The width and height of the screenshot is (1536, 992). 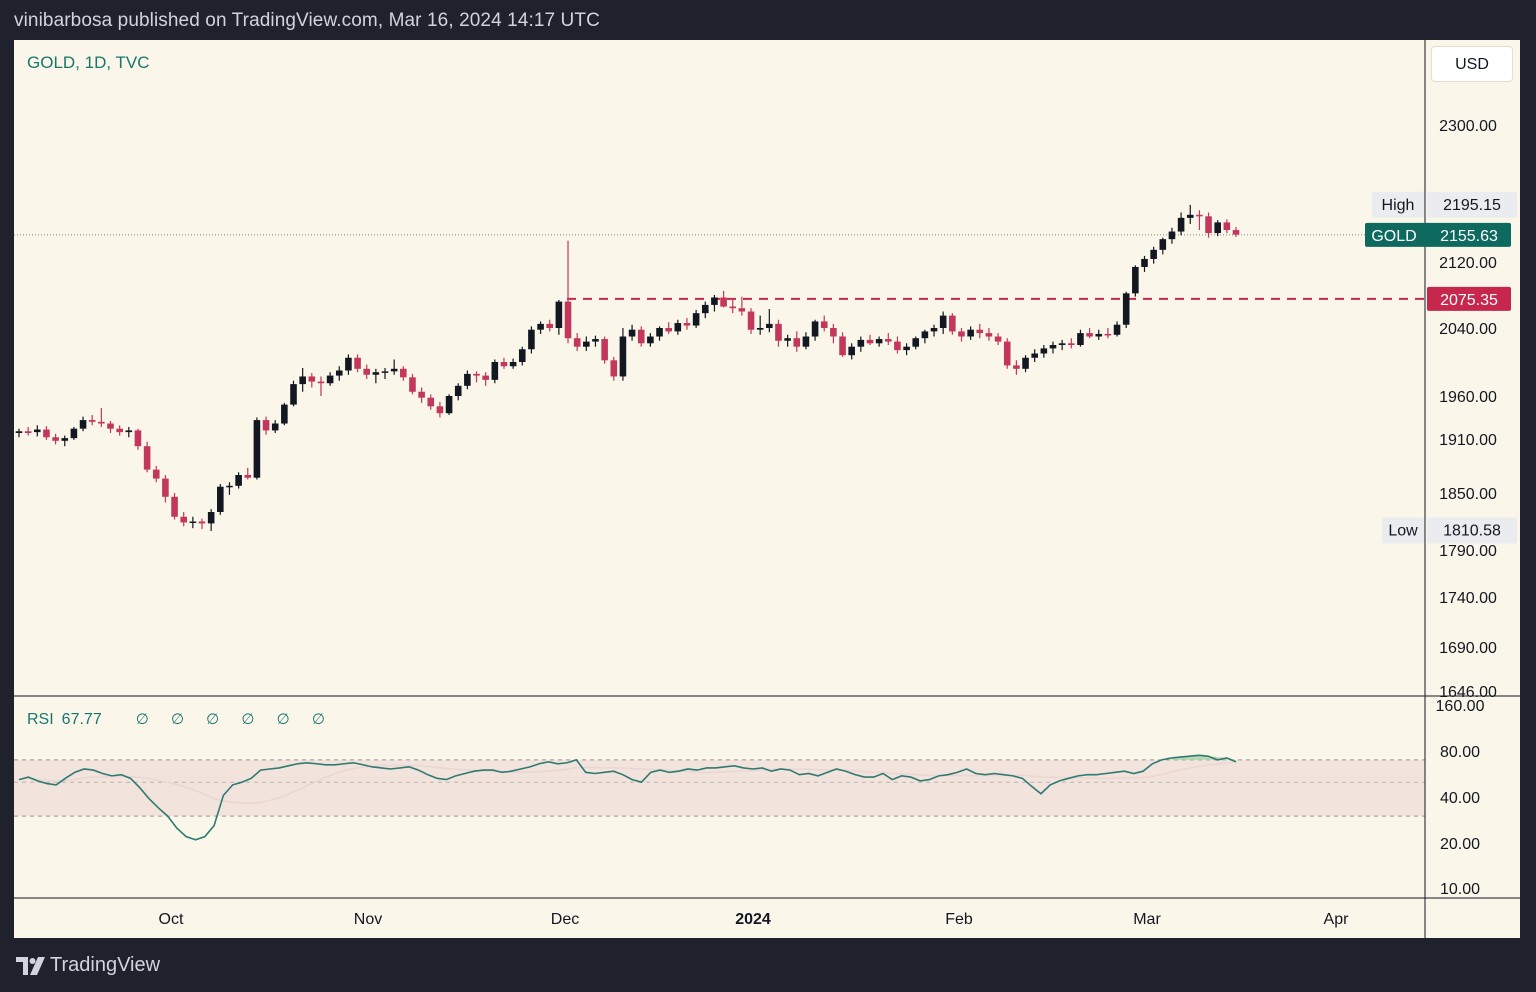 What do you see at coordinates (1460, 706) in the screenshot?
I see `rsi-tick-label: 160.00` at bounding box center [1460, 706].